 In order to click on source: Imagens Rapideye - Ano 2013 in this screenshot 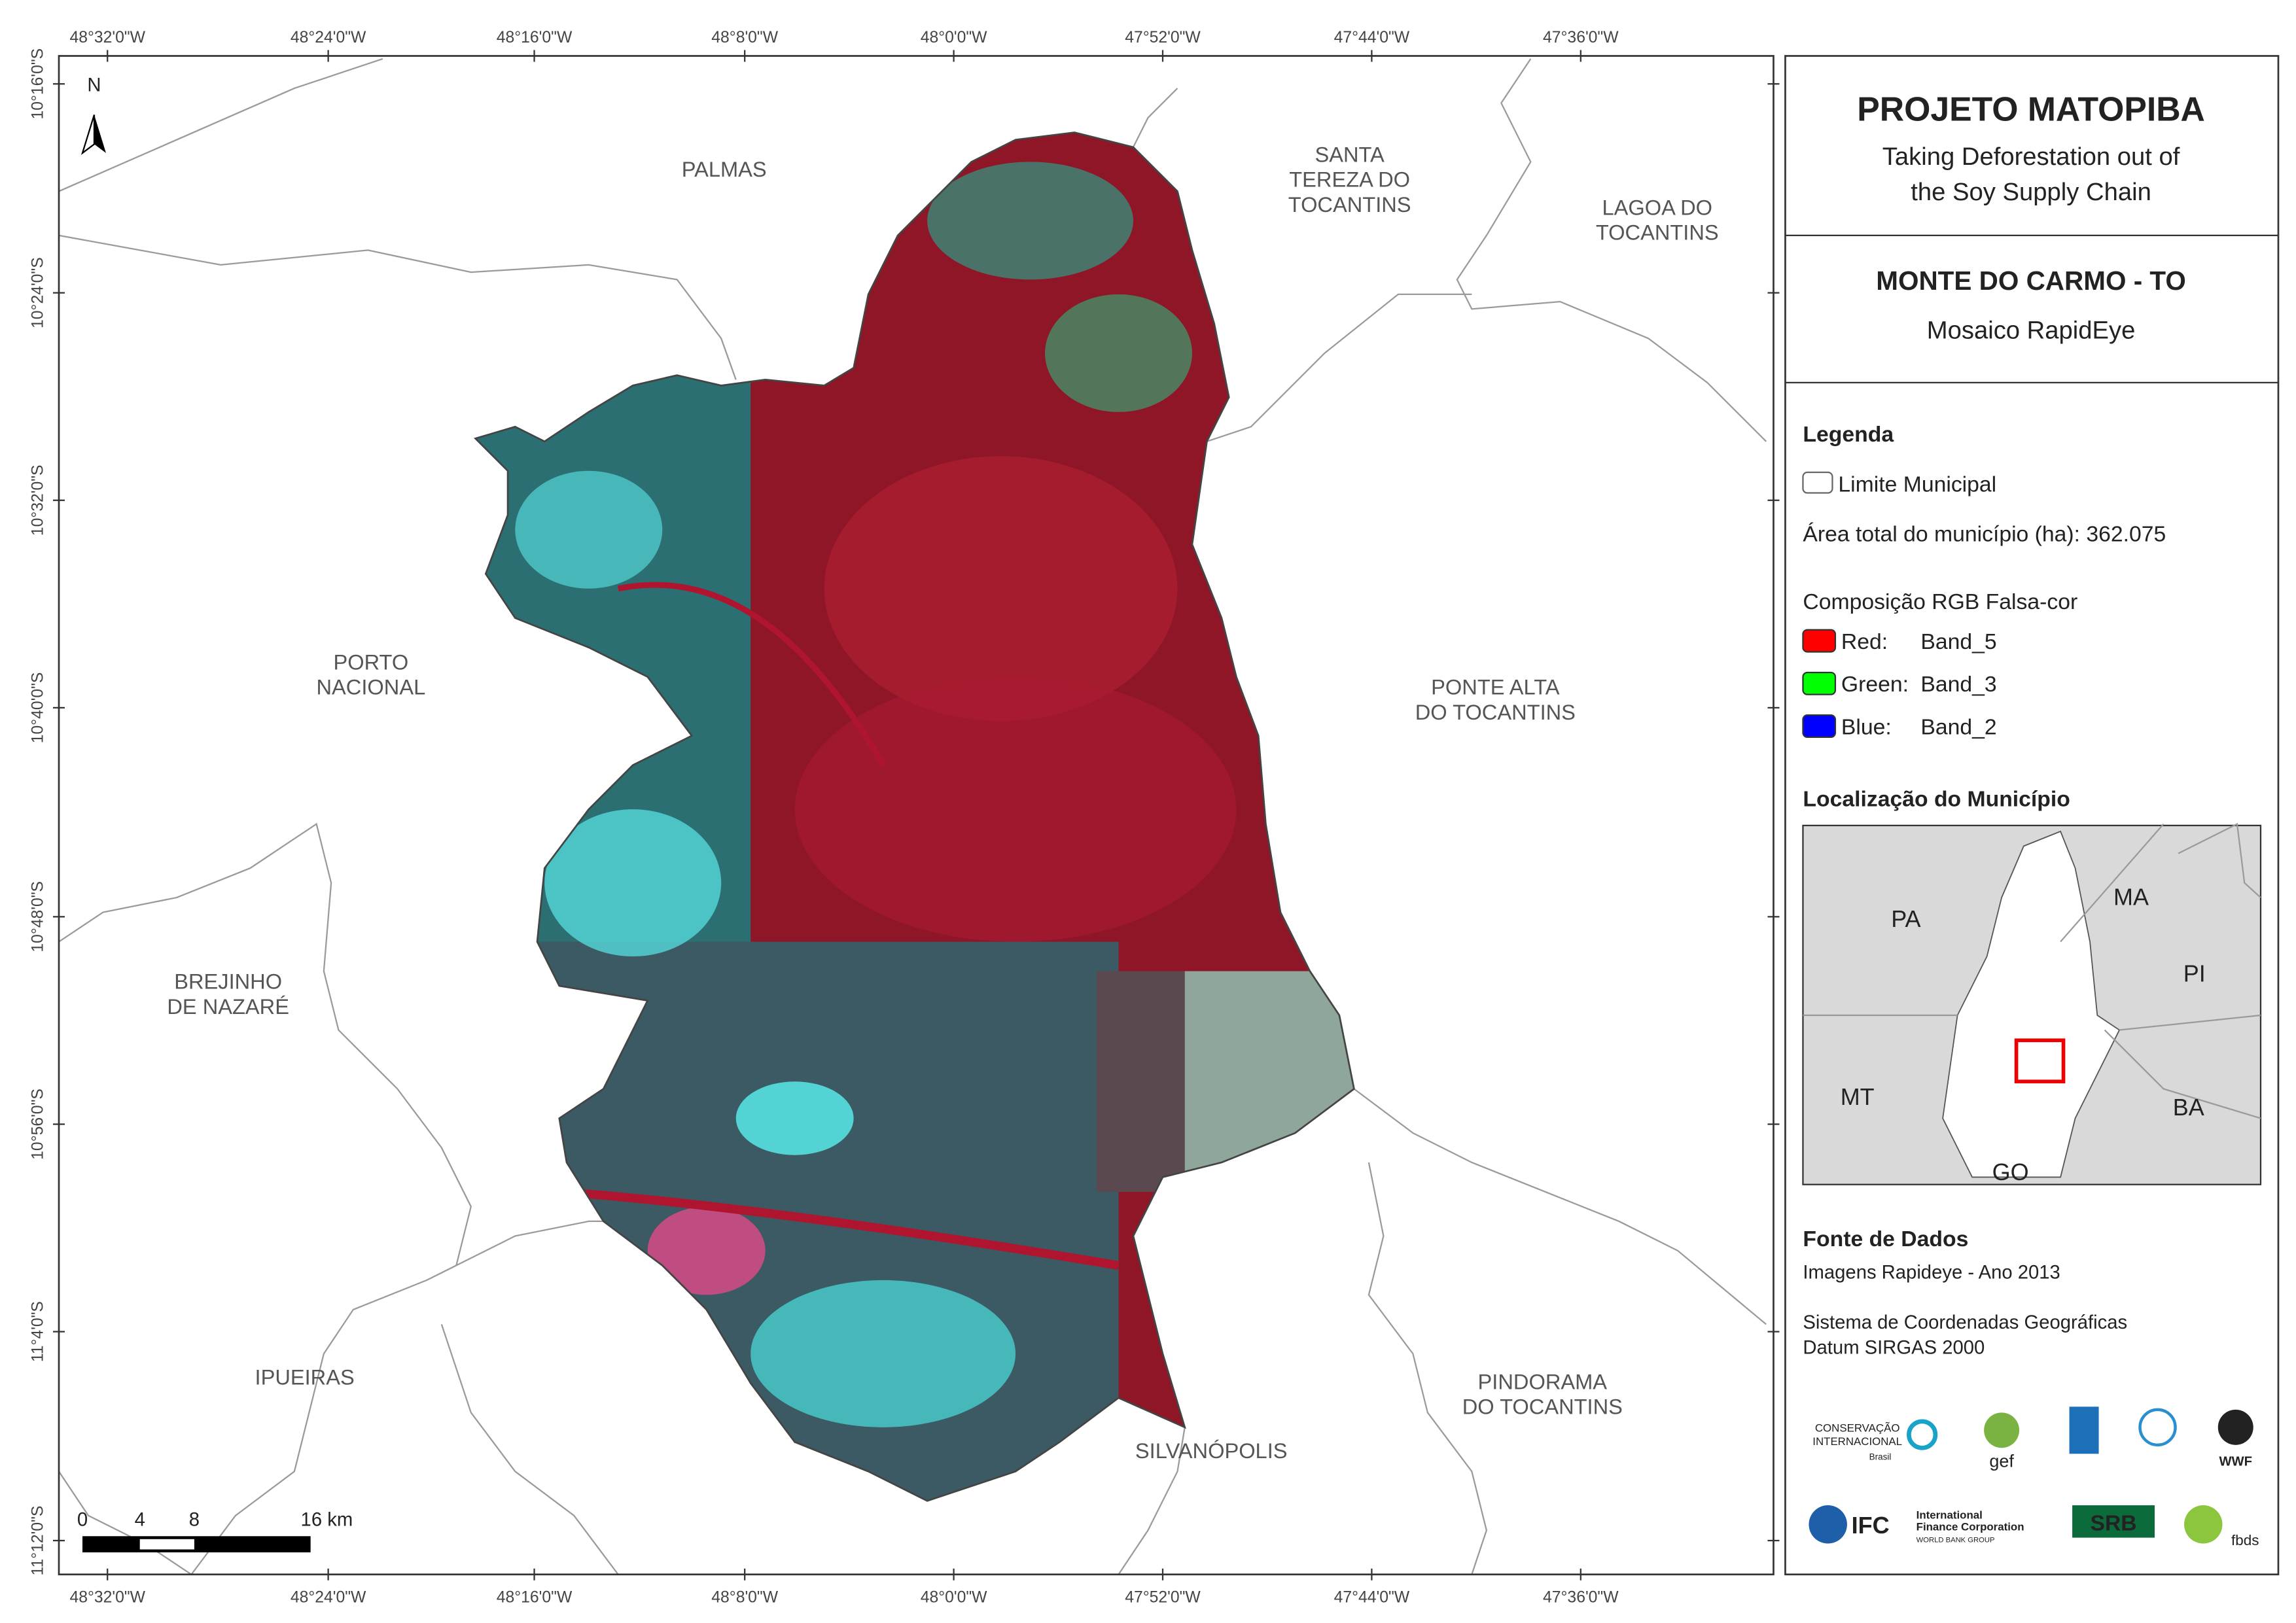, I will do `click(1932, 1273)`.